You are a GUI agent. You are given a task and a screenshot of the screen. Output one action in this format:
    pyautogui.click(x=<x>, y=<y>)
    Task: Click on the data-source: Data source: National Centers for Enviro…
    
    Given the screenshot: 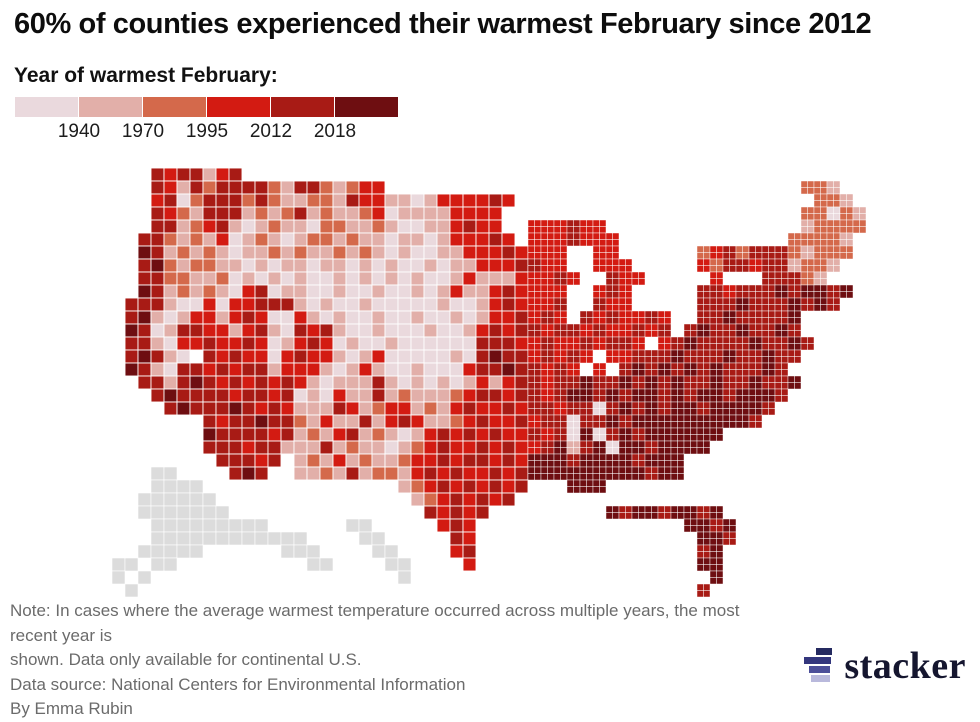 What is the action you would take?
    pyautogui.click(x=238, y=684)
    